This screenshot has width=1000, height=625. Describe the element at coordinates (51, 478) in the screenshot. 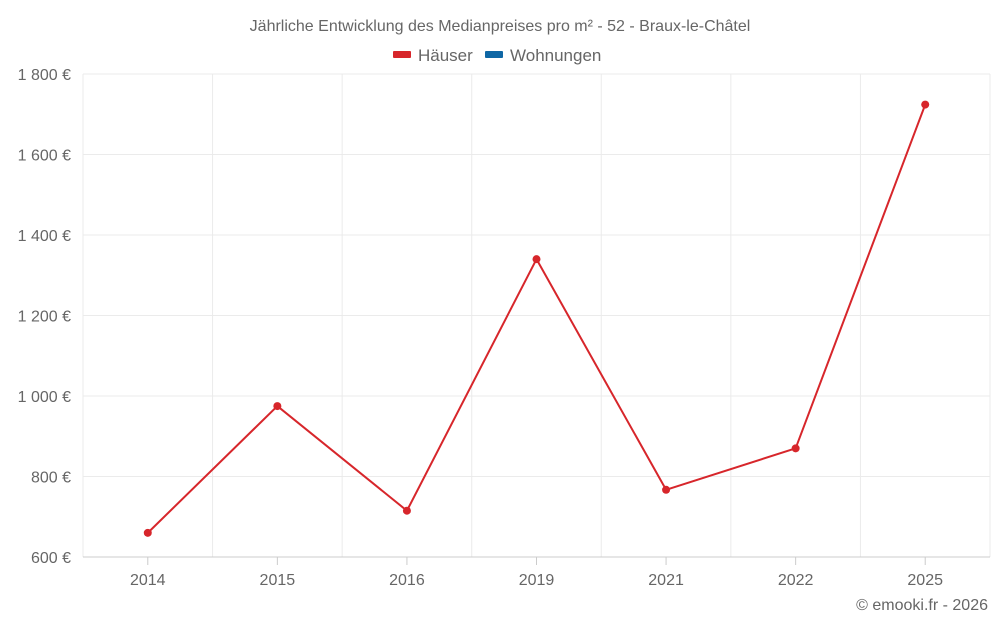

I see `y-tick-label: 800 €` at that location.